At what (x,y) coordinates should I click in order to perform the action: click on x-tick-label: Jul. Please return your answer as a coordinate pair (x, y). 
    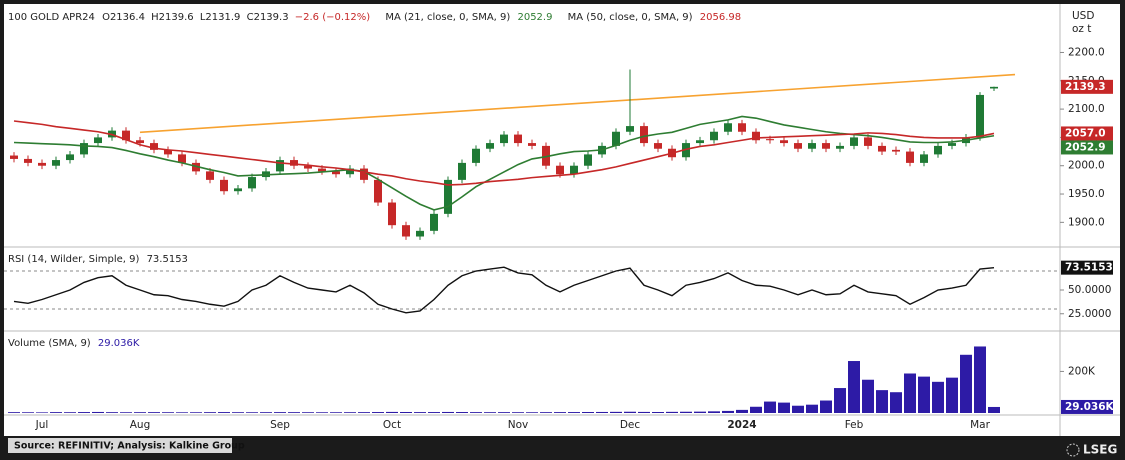
    Looking at the image, I should click on (42, 425).